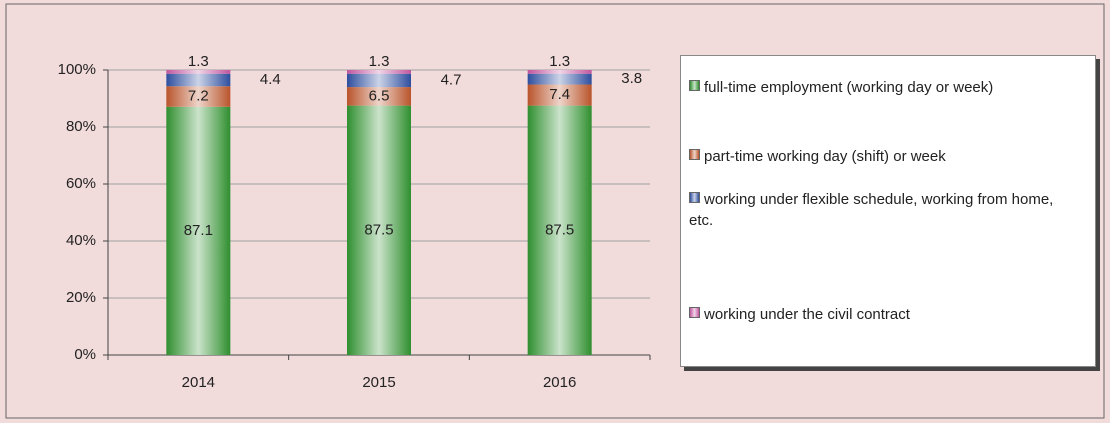  Describe the element at coordinates (451, 79) in the screenshot. I see `data-label: 4.7` at that location.